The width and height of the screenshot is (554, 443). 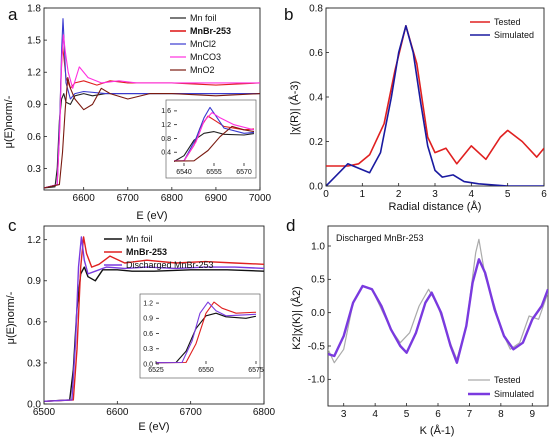 I want to click on panel-b-x-tick-label-6: 6, so click(x=544, y=194).